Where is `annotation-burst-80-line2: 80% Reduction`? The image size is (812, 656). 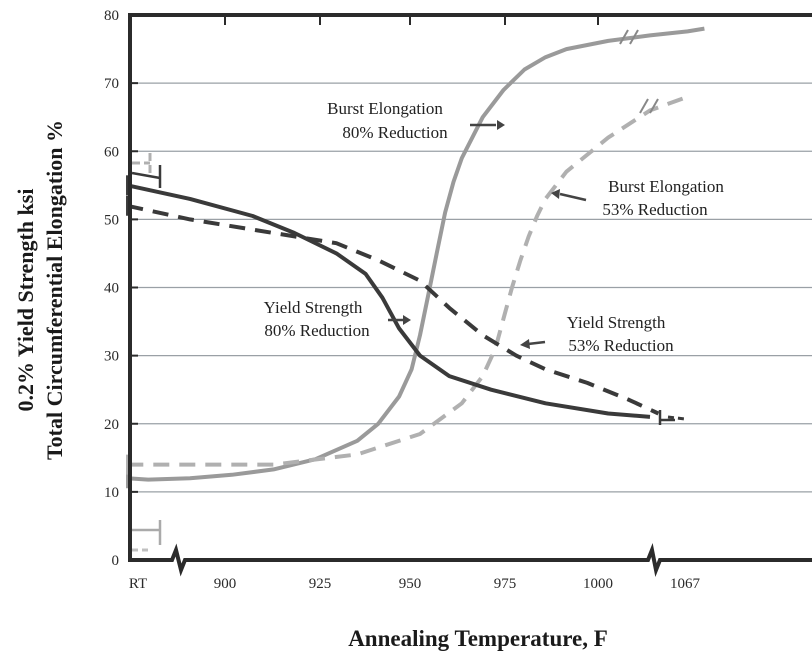 annotation-burst-80-line2: 80% Reduction is located at coordinates (395, 132).